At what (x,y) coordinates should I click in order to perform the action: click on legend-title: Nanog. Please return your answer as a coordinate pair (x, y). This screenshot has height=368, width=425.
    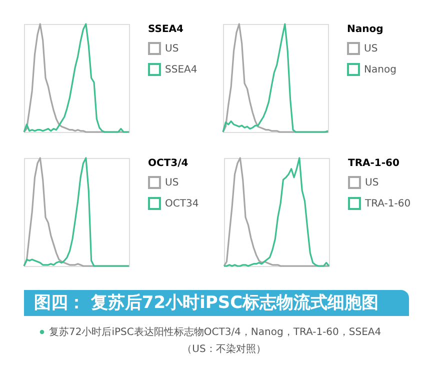
    Looking at the image, I should click on (365, 29).